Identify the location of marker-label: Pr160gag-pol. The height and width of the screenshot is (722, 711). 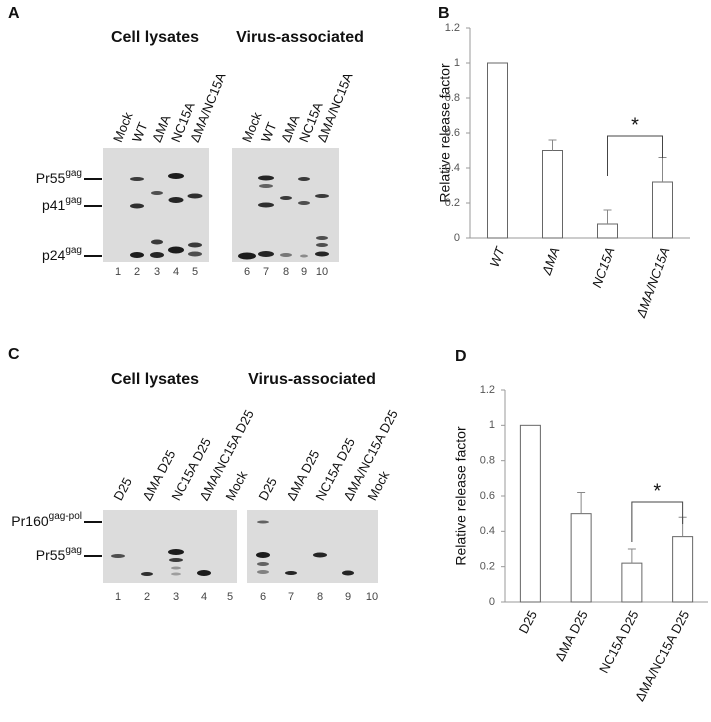
(46, 520).